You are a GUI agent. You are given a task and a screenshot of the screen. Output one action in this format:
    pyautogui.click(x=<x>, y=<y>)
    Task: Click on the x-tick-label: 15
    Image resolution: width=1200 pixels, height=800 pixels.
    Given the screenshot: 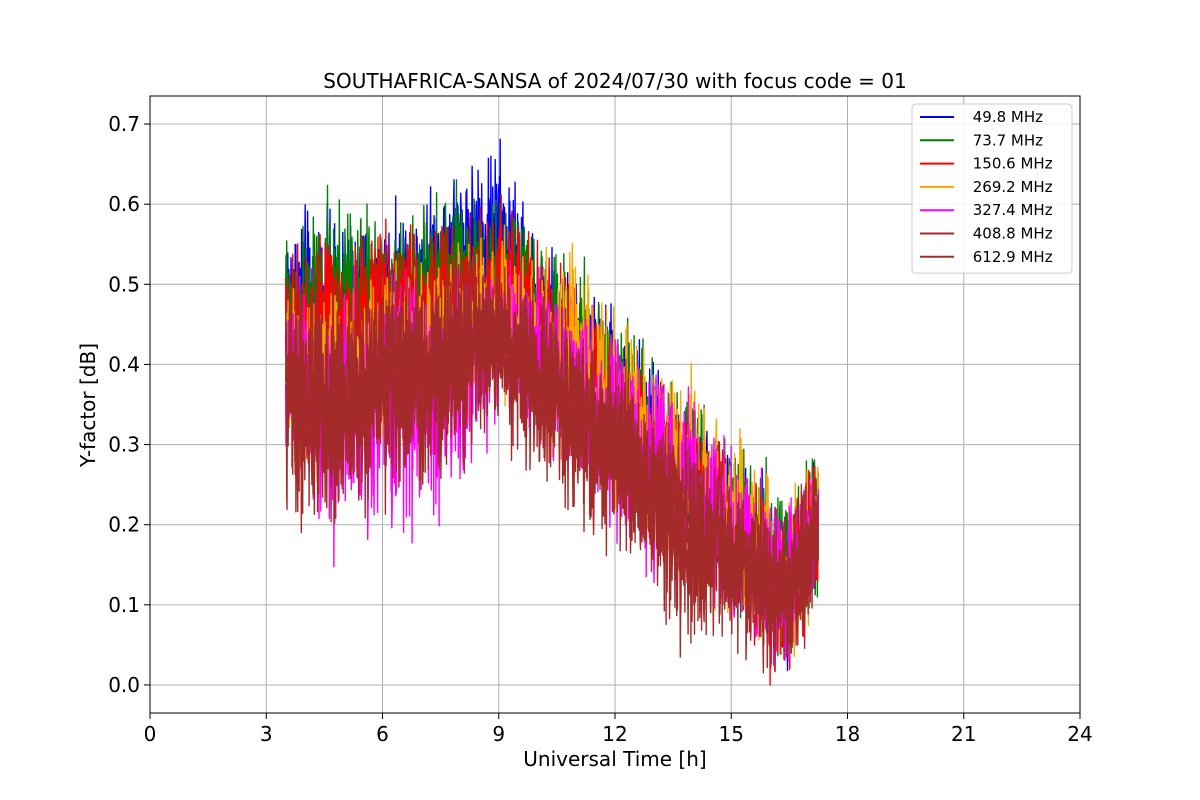 What is the action you would take?
    pyautogui.click(x=731, y=734)
    